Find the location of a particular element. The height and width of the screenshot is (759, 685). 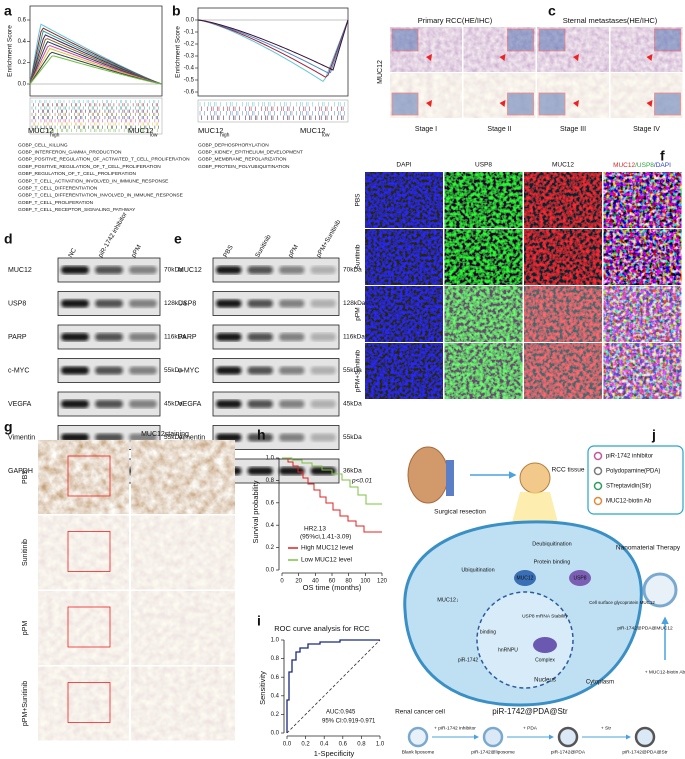

hazard-ratio: HR2.13 is located at coordinates (315, 529).